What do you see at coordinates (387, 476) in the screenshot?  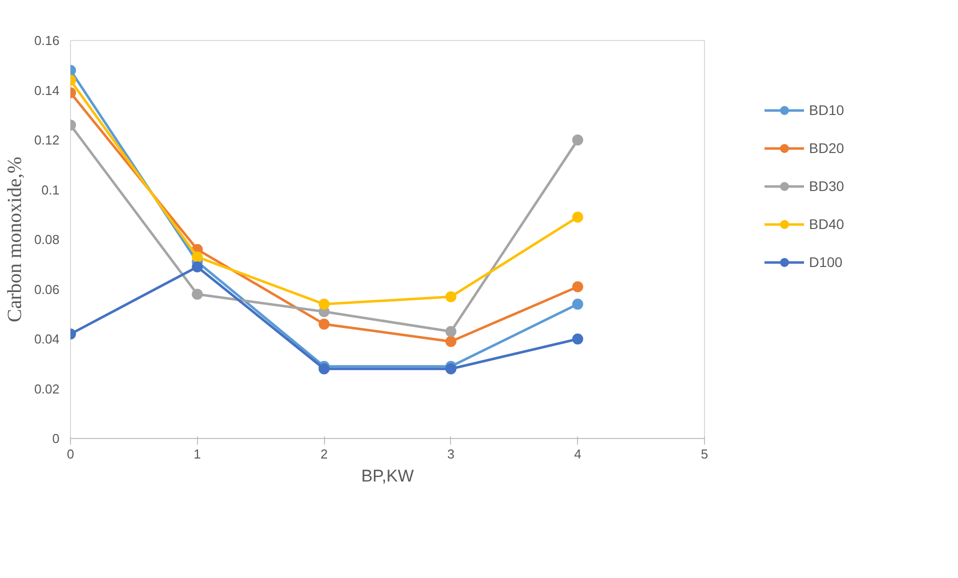 I see `x-axis-title: BP,KW` at bounding box center [387, 476].